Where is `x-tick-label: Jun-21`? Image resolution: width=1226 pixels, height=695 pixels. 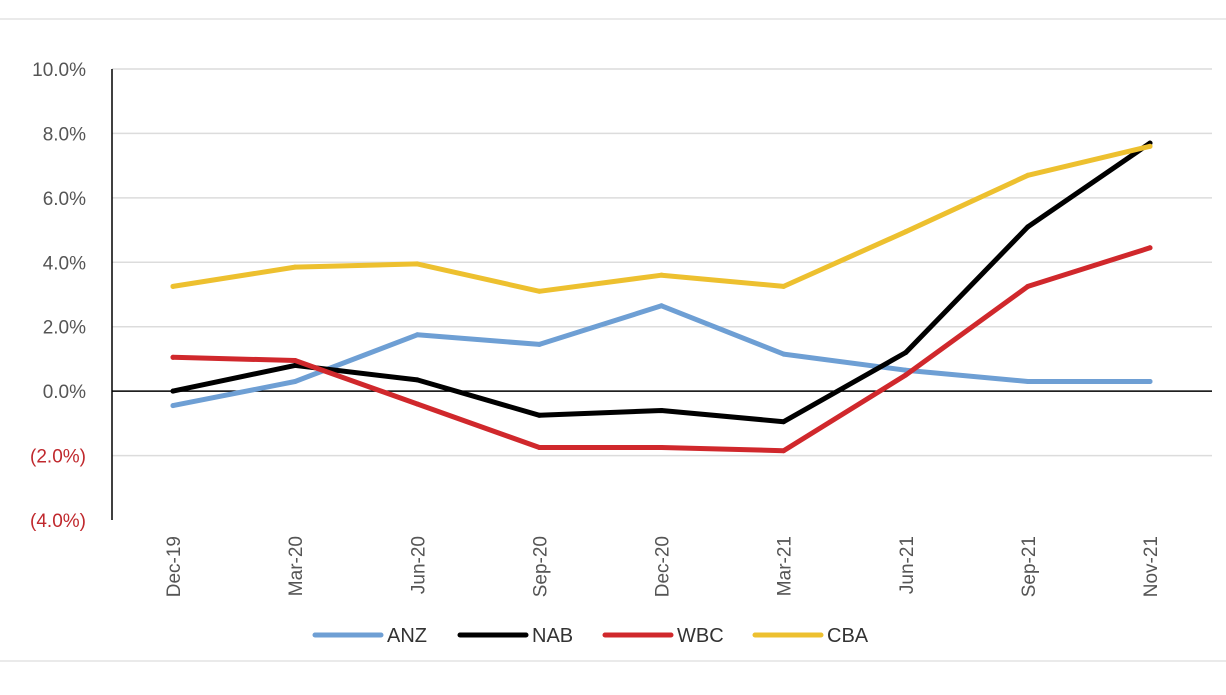 x-tick-label: Jun-21 is located at coordinates (907, 565).